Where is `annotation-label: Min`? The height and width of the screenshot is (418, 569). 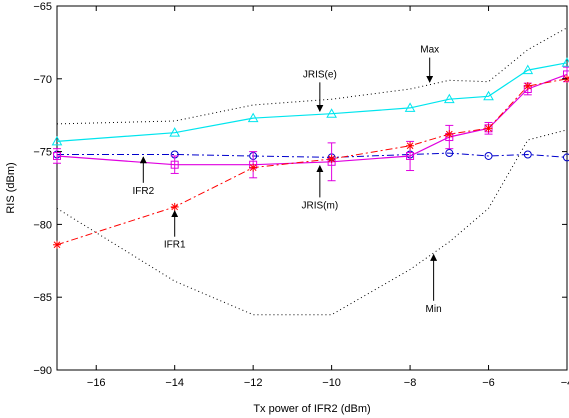 annotation-label: Min is located at coordinates (434, 309).